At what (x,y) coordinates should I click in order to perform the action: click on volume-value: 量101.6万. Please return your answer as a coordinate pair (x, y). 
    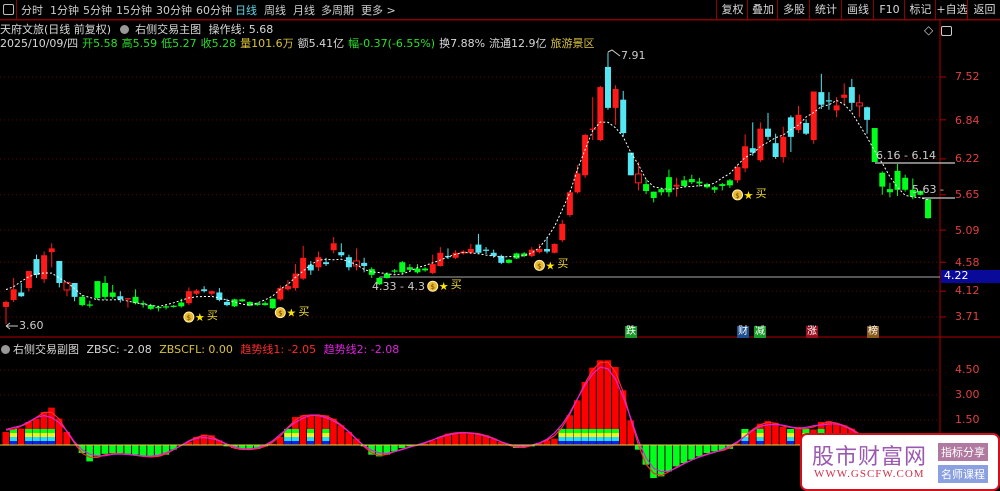
    Looking at the image, I should click on (267, 43).